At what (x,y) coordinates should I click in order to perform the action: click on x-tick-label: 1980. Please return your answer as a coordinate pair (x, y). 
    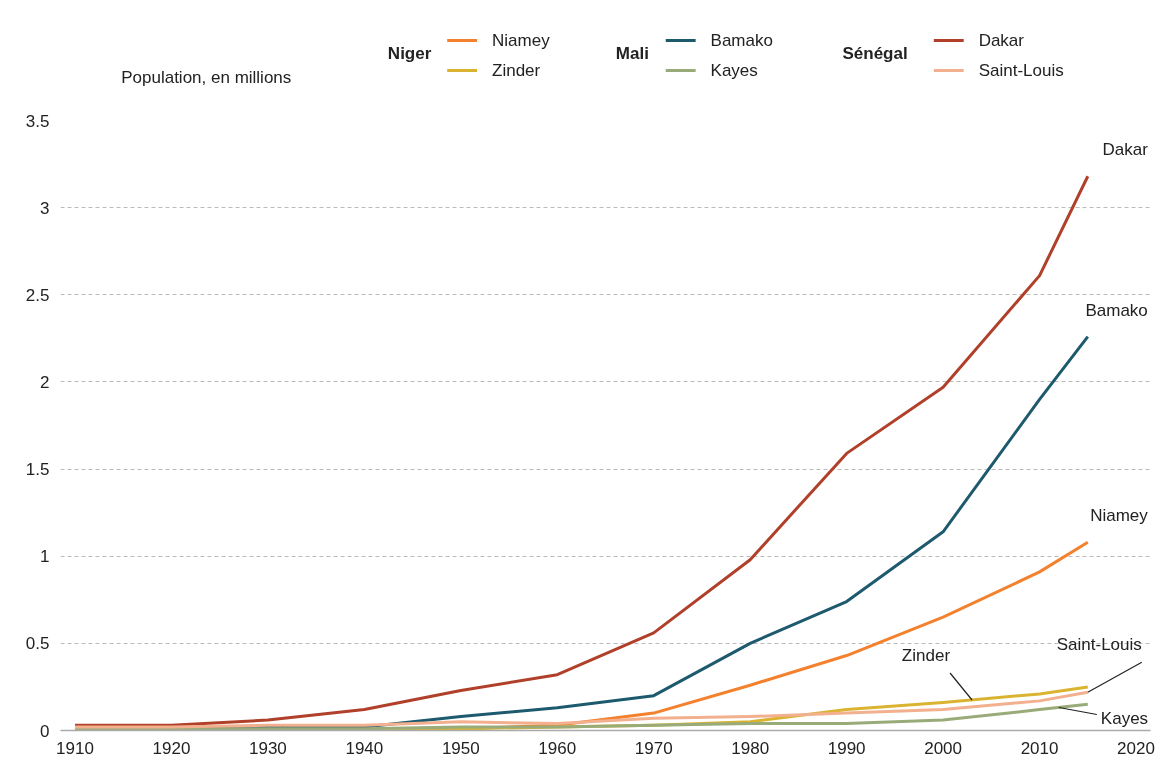
    Looking at the image, I should click on (750, 748).